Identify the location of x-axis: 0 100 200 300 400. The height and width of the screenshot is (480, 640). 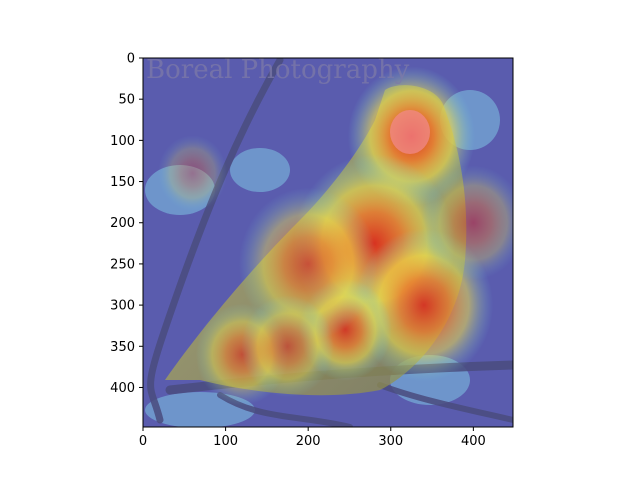
(312, 438).